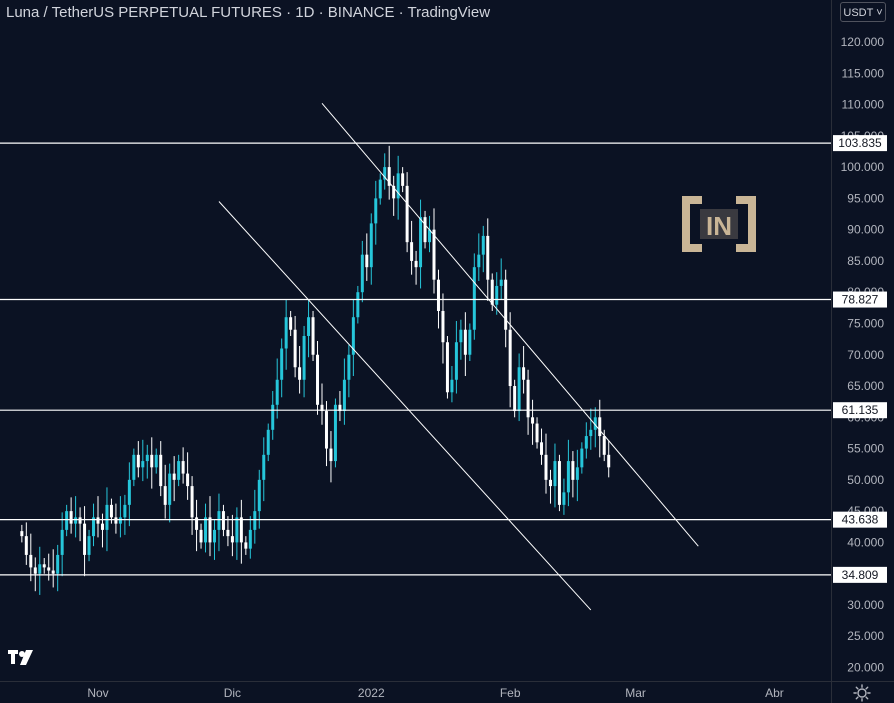 This screenshot has width=894, height=703. What do you see at coordinates (860, 575) in the screenshot?
I see `level-price-label: 34.809` at bounding box center [860, 575].